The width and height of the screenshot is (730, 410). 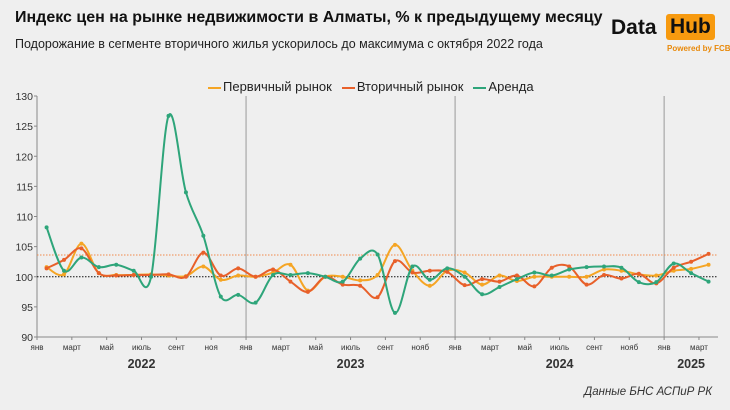 I want to click on y-tick-label: 90, so click(x=27, y=338).